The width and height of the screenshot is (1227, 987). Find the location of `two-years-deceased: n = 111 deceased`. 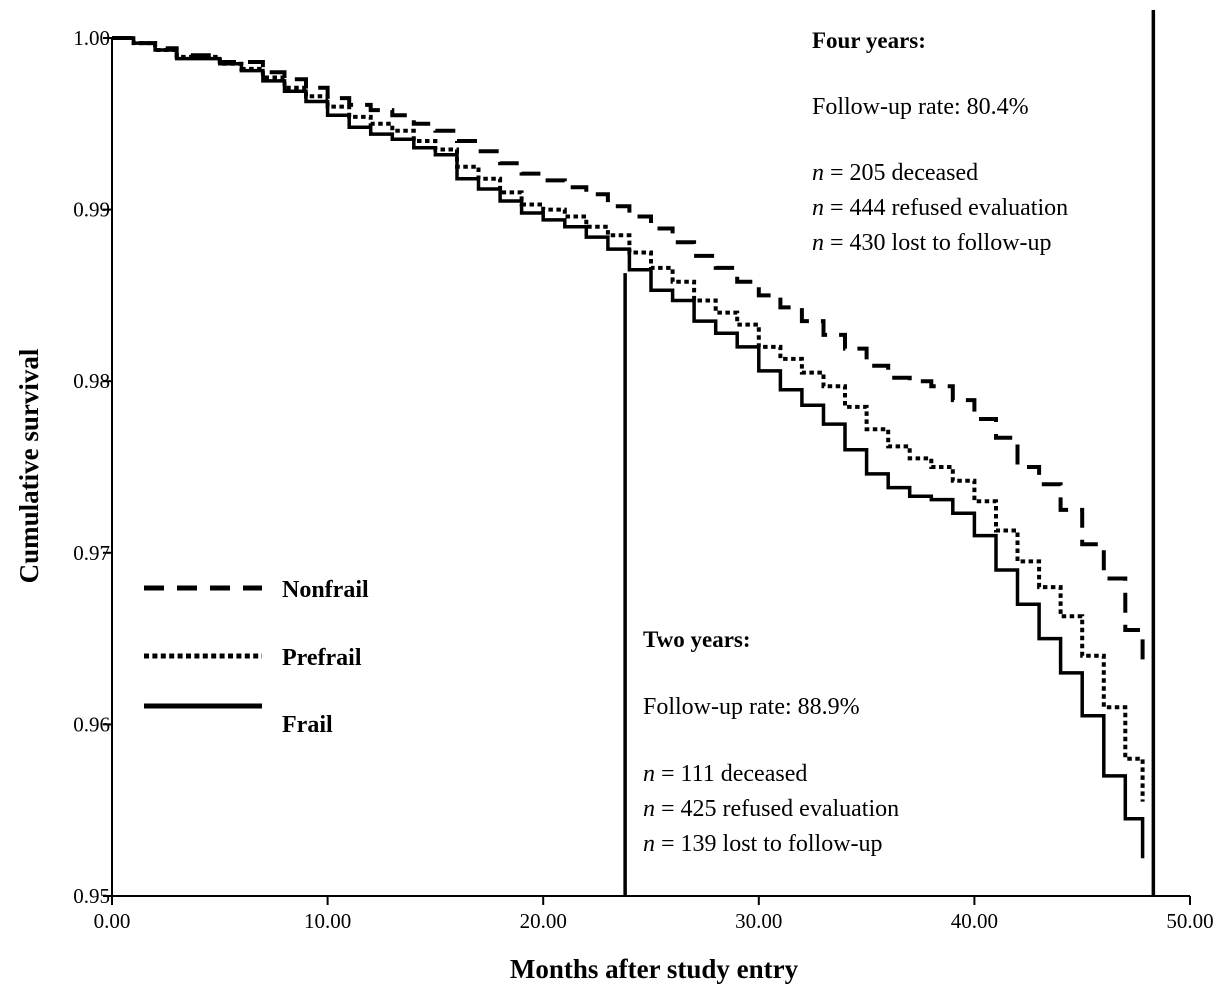

two-years-deceased: n = 111 deceased is located at coordinates (725, 774).